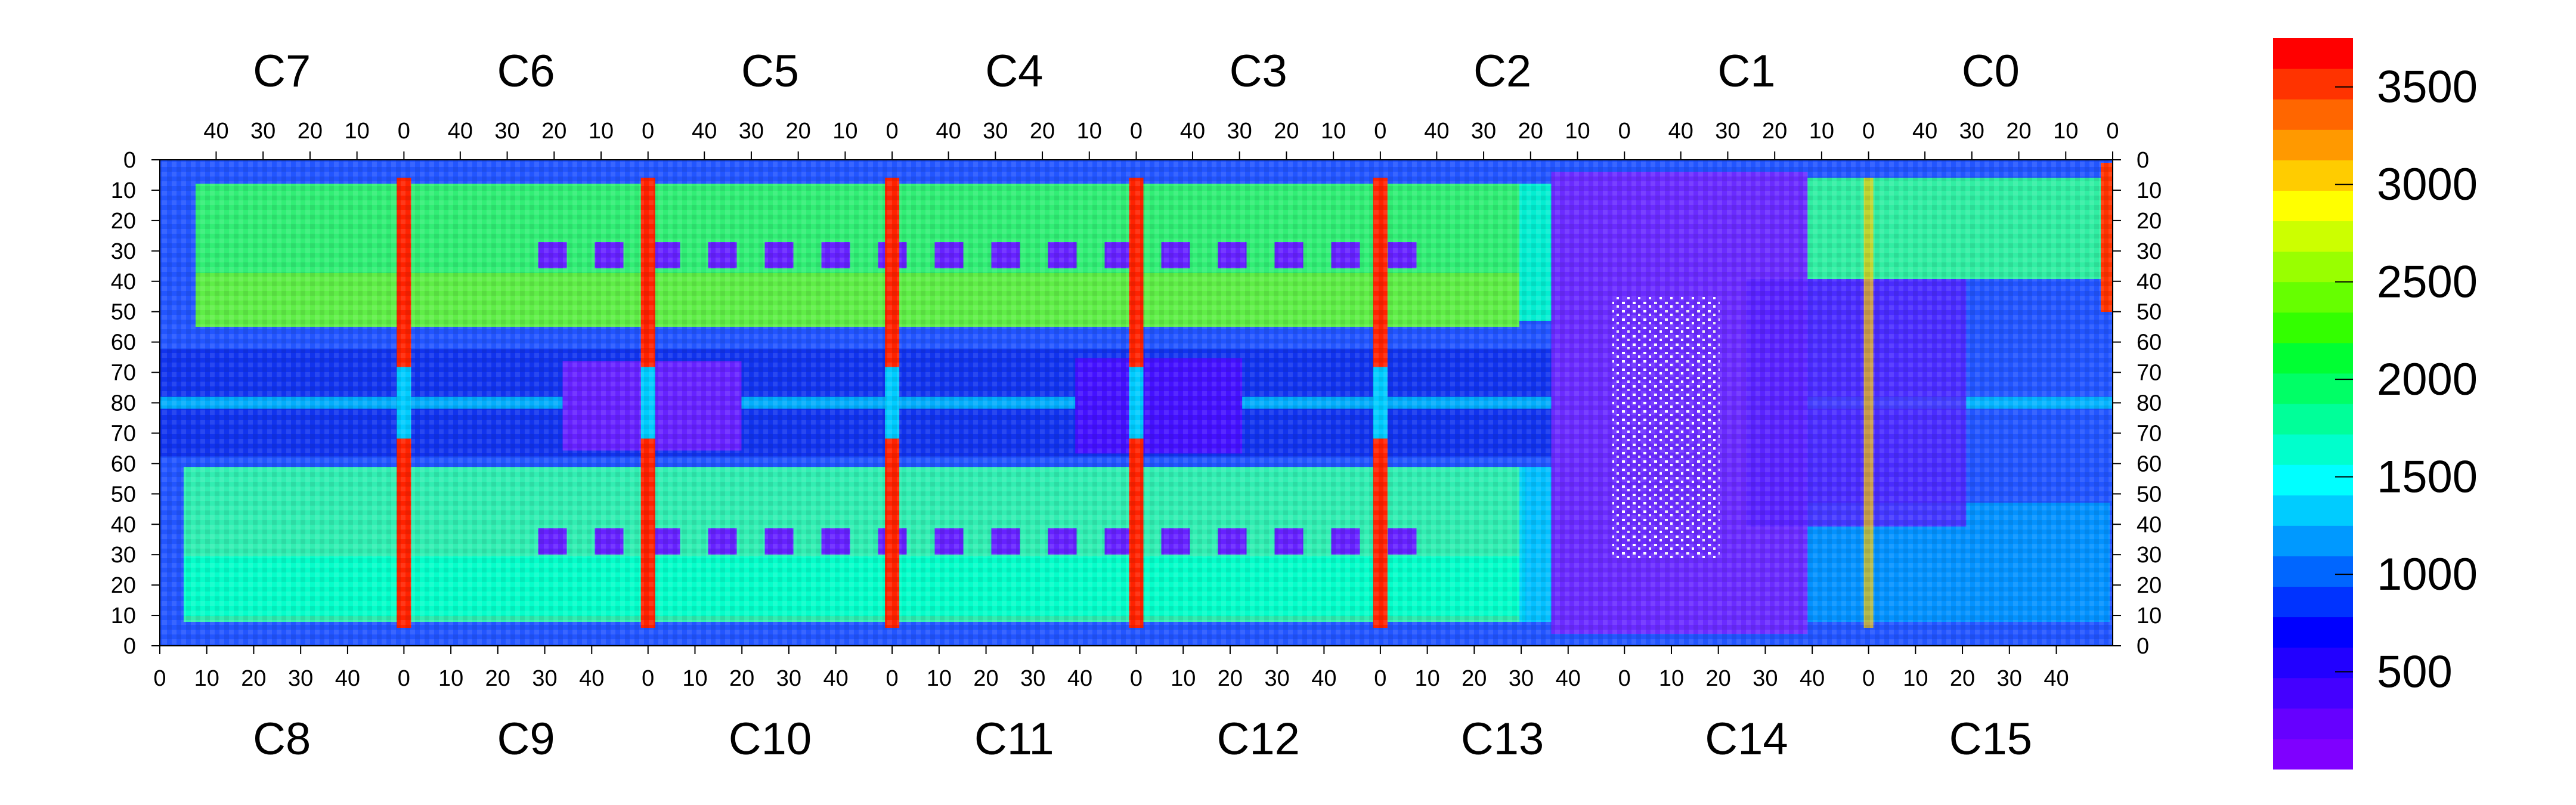  I want to click on top-tick-label-3-1: 30, so click(996, 132).